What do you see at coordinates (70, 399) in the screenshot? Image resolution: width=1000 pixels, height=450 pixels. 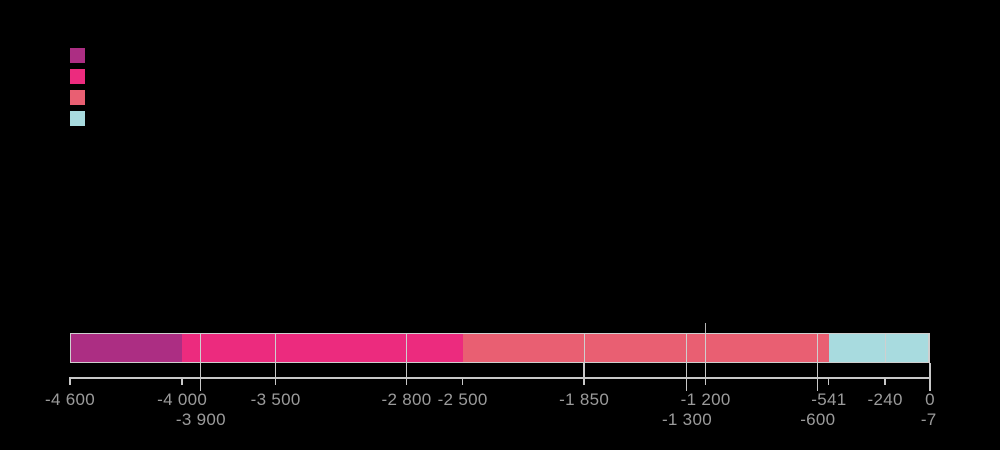 I see `x-axis-tick-label: -4 600` at bounding box center [70, 399].